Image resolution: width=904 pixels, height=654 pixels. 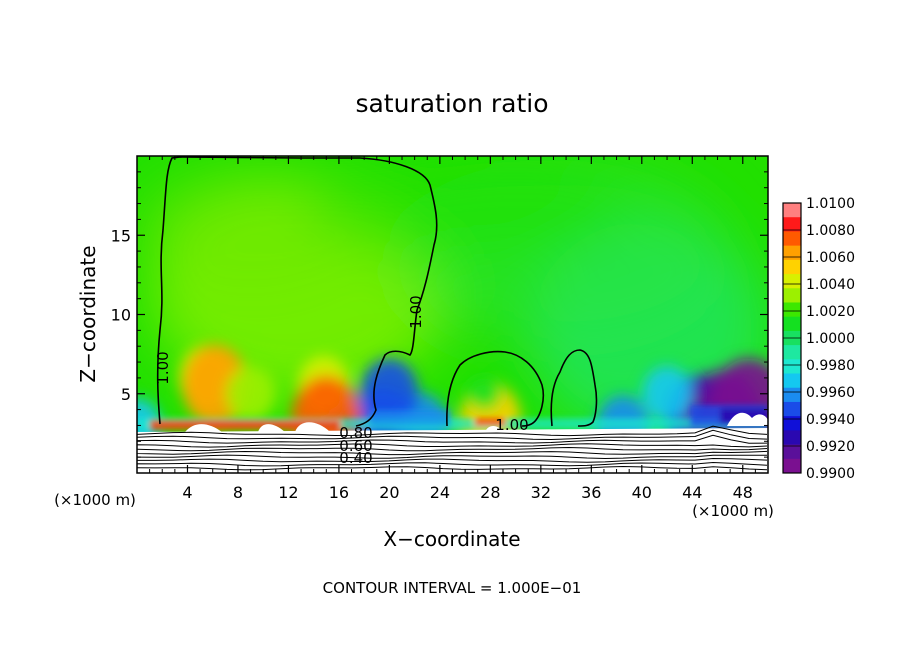 What do you see at coordinates (297, 291) in the screenshot?
I see `contour-left-tower` at bounding box center [297, 291].